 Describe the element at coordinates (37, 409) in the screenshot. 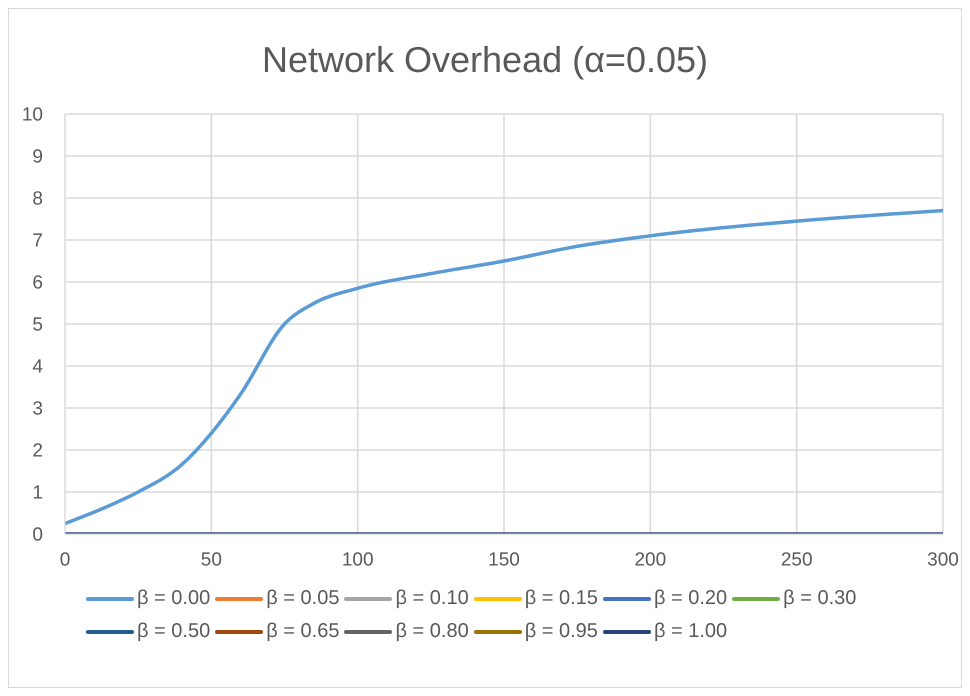

I see `y-tick-label: 3` at that location.